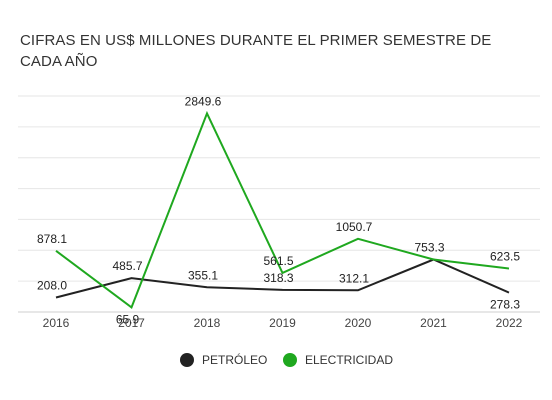 This screenshot has height=400, width=552. I want to click on data-label-electricidad: 878.1, so click(52, 239).